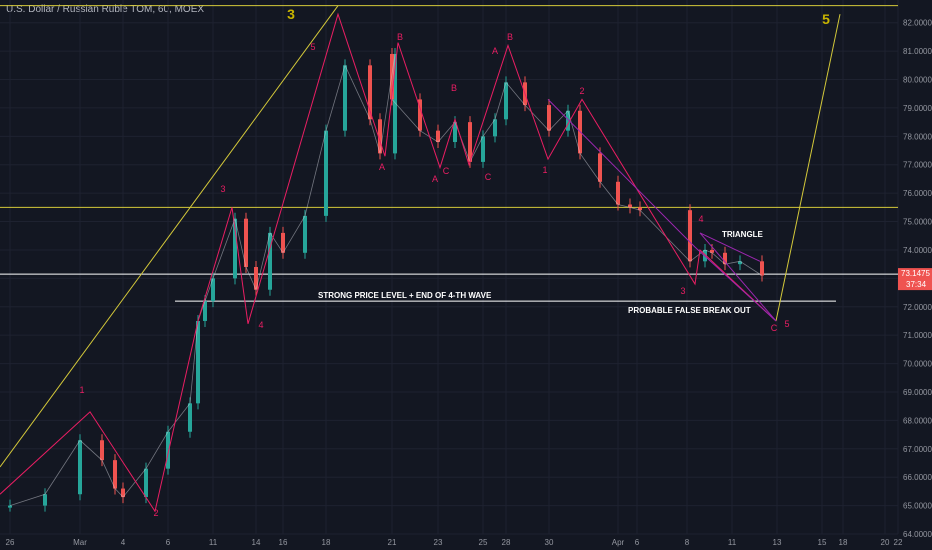  What do you see at coordinates (326, 542) in the screenshot?
I see `x-tick-label: 18` at bounding box center [326, 542].